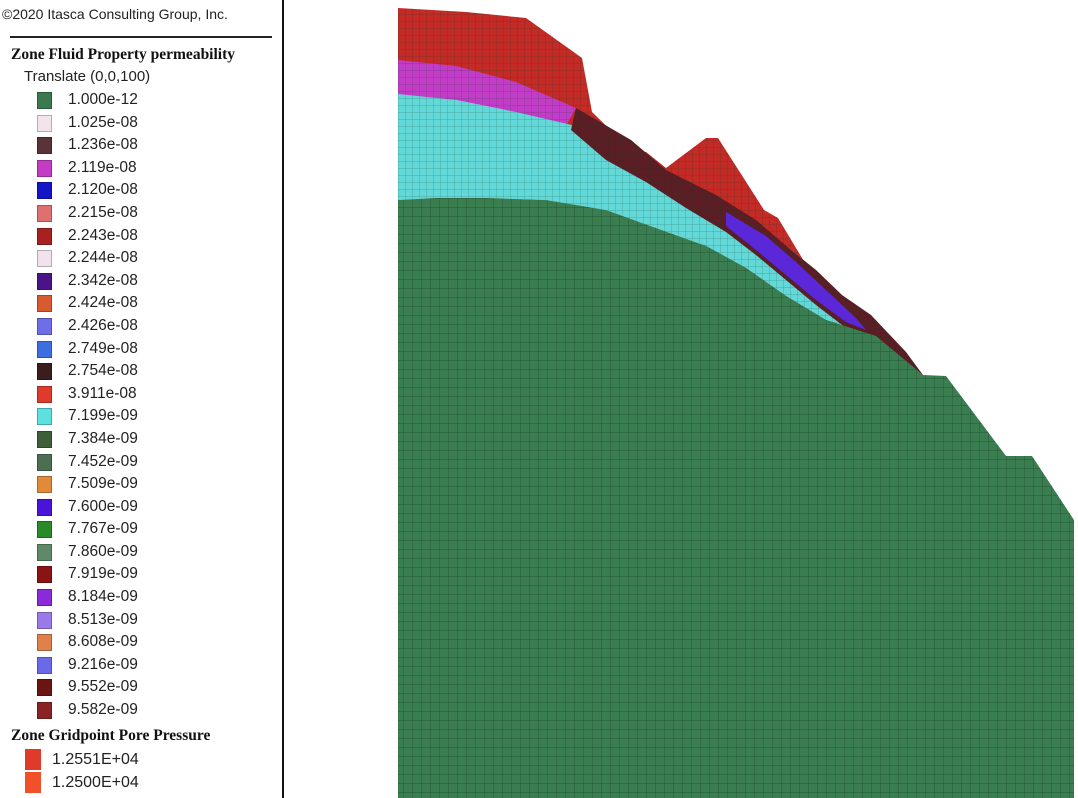  Describe the element at coordinates (103, 325) in the screenshot. I see `permeability-legend-label: 2.426e-08` at that location.